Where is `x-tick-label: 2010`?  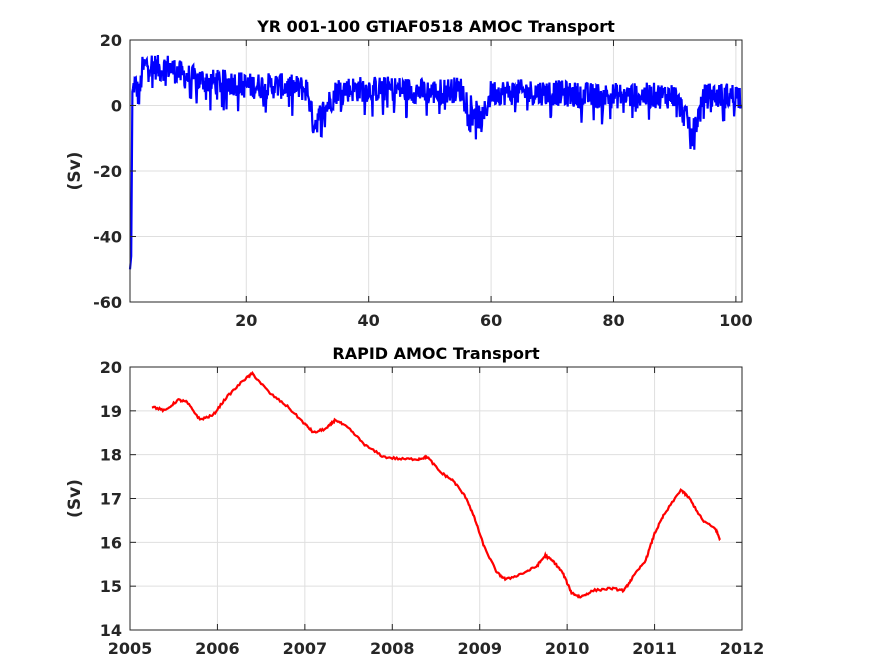
x-tick-label: 2010 is located at coordinates (567, 647).